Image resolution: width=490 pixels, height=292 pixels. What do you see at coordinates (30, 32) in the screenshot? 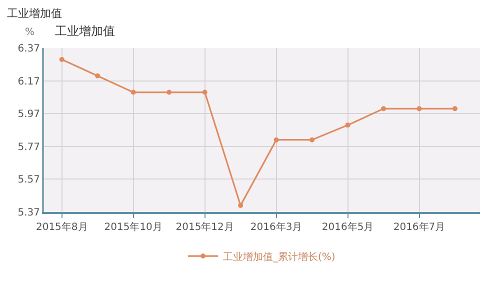
I see `y-axis-title: %` at bounding box center [30, 32].